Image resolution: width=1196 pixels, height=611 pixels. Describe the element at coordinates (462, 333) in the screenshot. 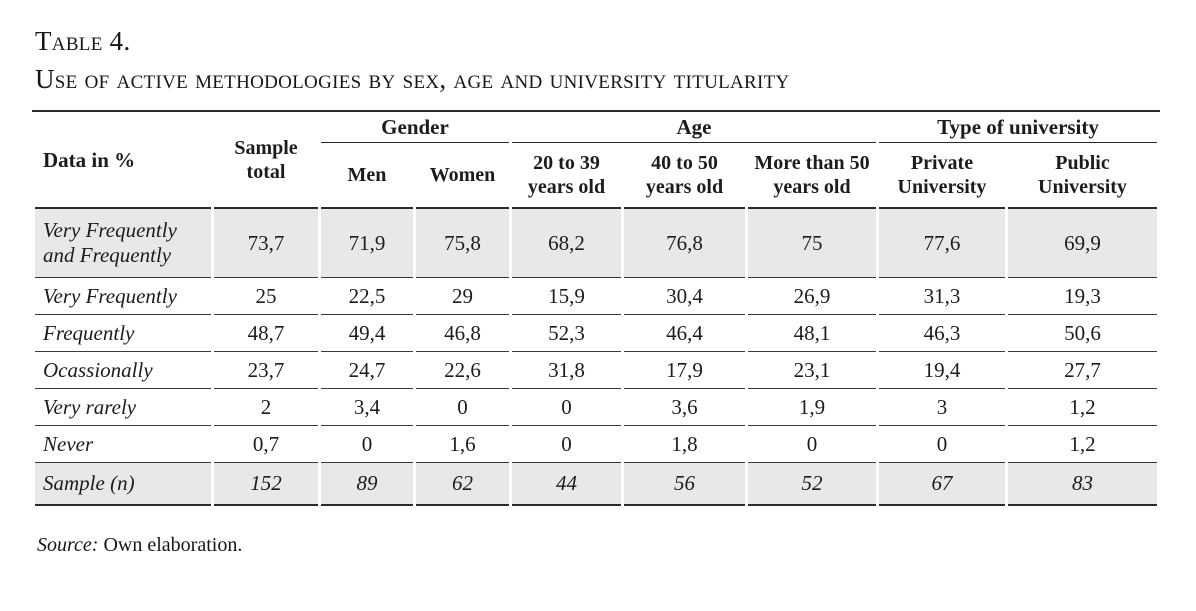

I see `value-cell: 46,8` at that location.